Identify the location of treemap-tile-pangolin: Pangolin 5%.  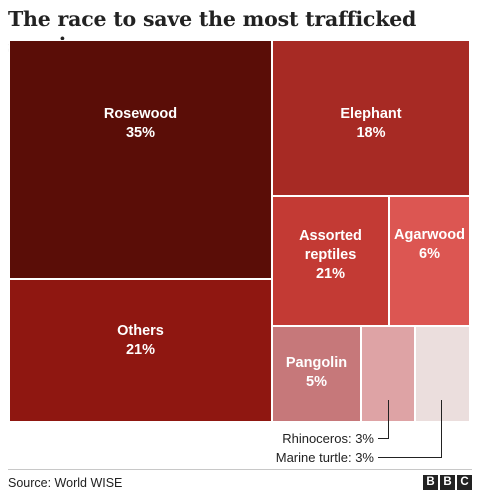
(316, 374).